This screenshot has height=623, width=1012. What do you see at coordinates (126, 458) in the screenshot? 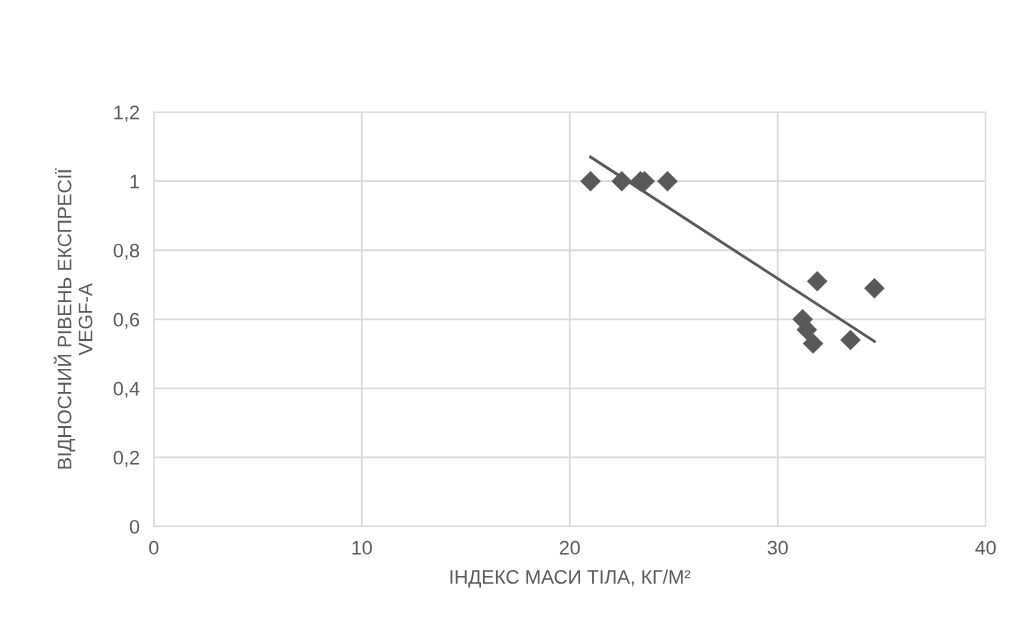
I see `y-tick-label: 0,2` at bounding box center [126, 458].